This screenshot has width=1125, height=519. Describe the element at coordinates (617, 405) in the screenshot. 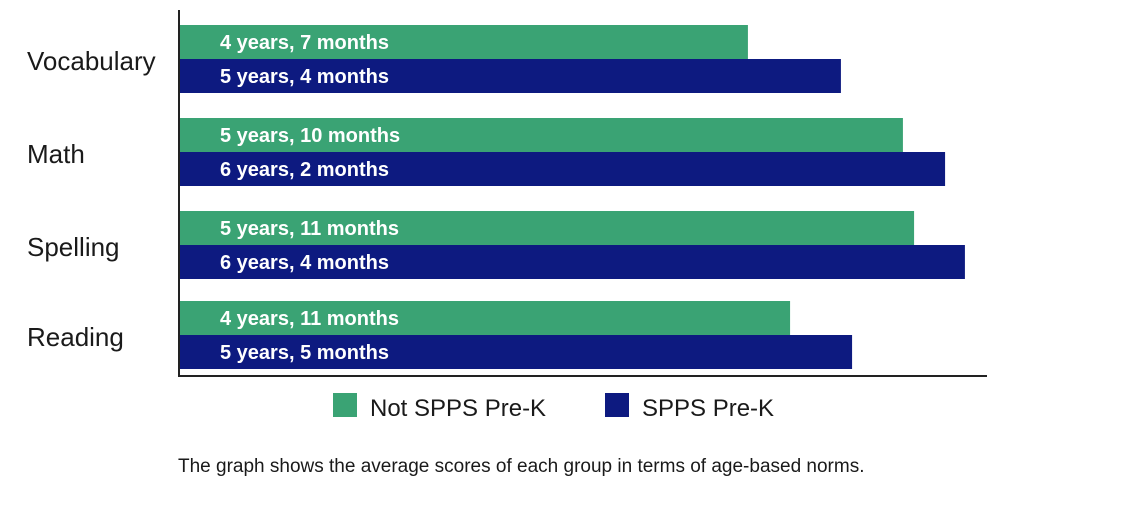

I see `legend-swatch-spps-pre-k` at that location.